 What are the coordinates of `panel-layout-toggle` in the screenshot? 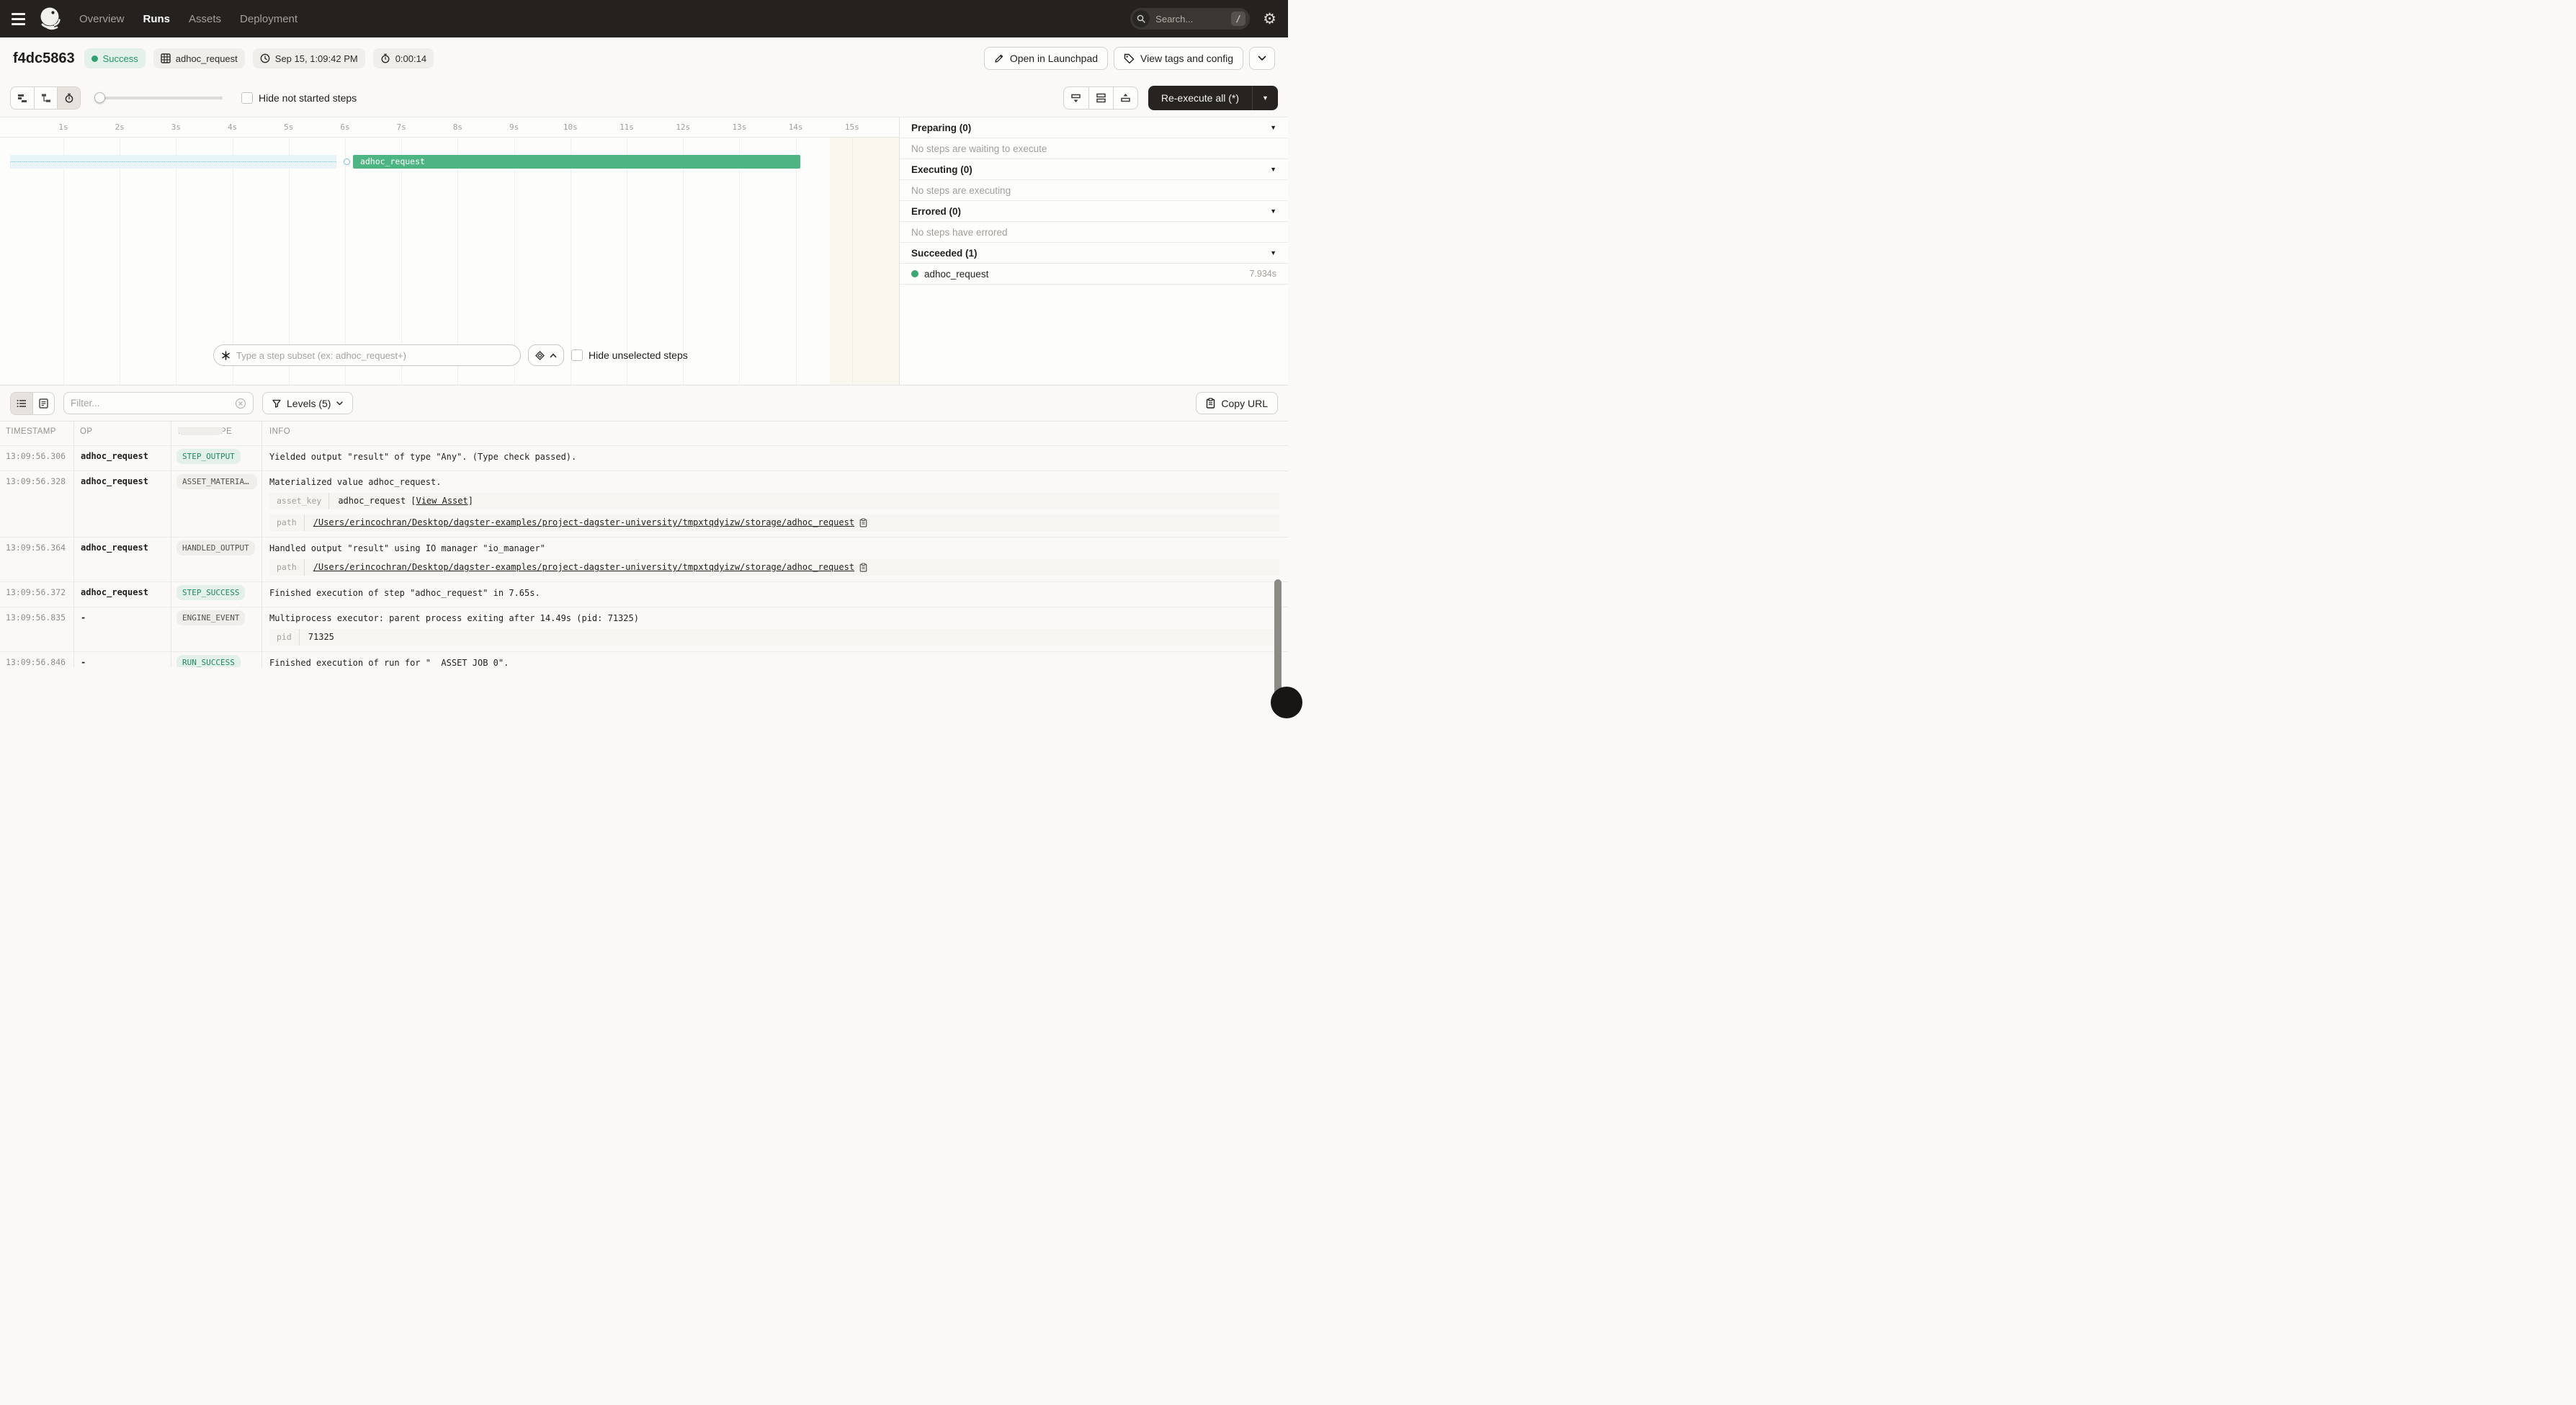 It's located at (1100, 98).